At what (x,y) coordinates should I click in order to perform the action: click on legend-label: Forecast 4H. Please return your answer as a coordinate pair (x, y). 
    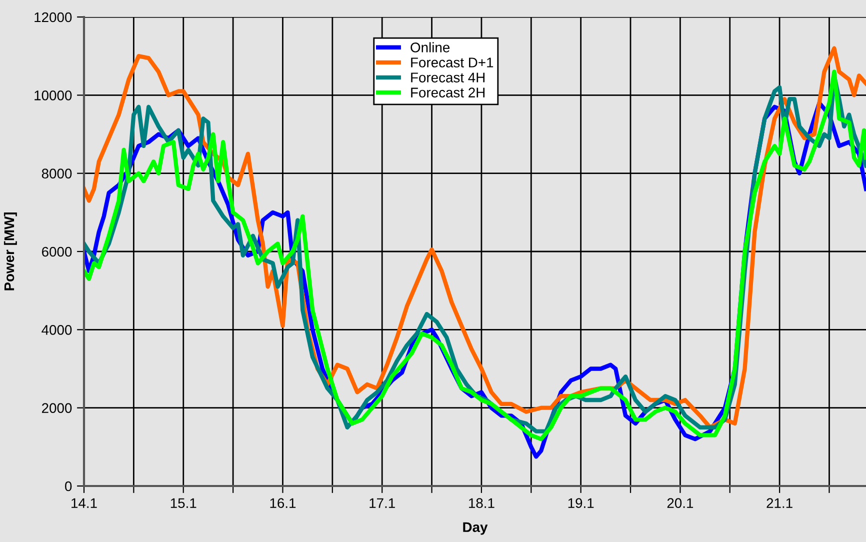
    Looking at the image, I should click on (448, 77).